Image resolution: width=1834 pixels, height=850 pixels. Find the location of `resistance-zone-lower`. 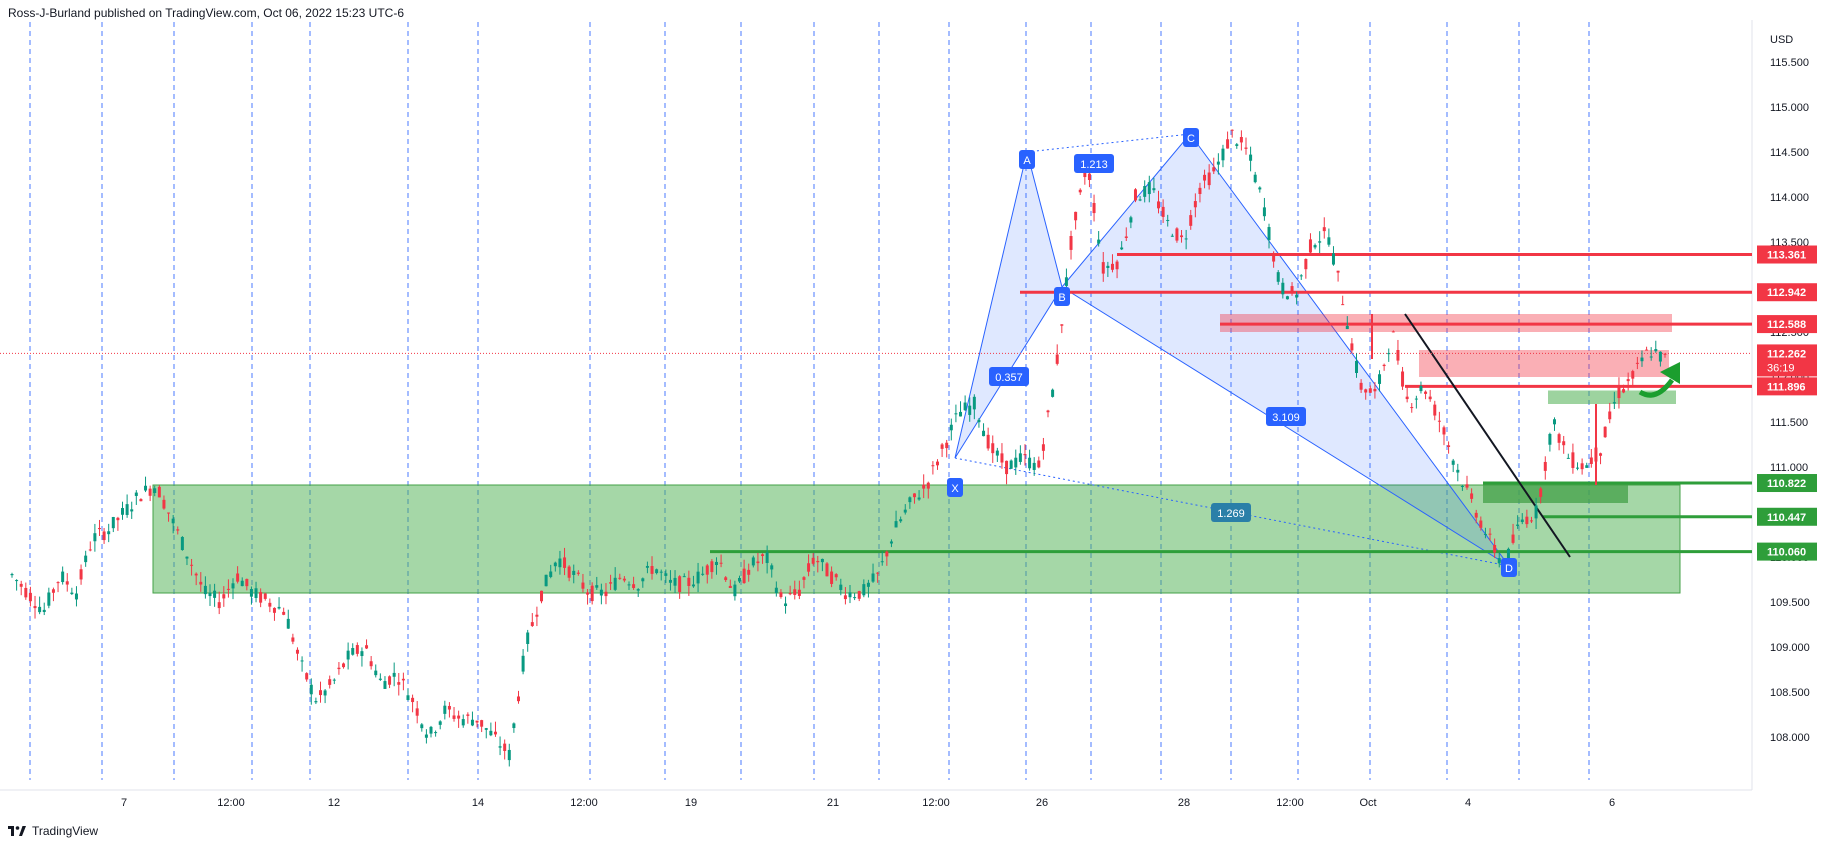

resistance-zone-lower is located at coordinates (1544, 363).